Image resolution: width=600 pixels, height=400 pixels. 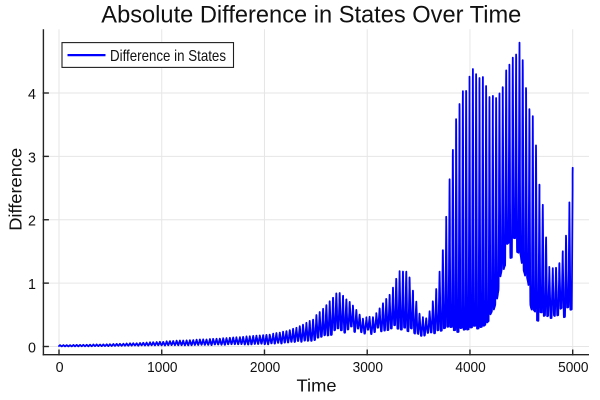 I want to click on svg-text: Time, so click(x=317, y=386).